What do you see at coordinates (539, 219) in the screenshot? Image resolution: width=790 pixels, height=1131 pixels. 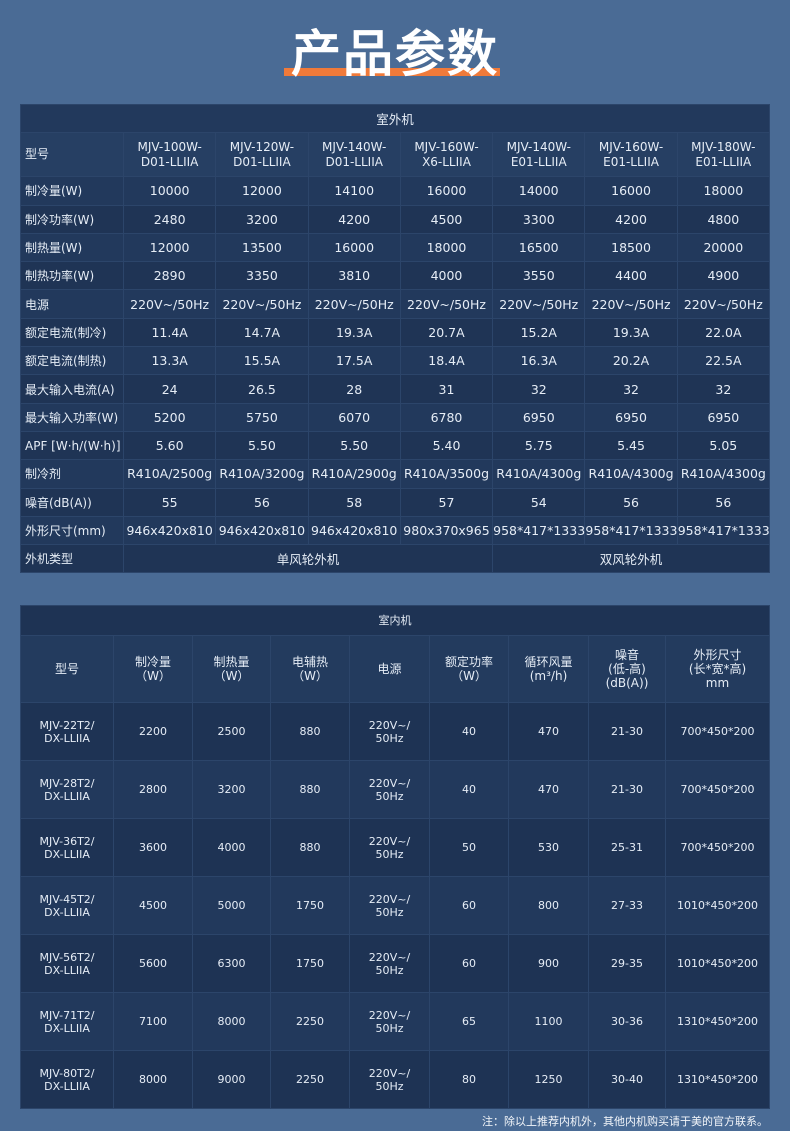 I see `value-cell: 3300` at bounding box center [539, 219].